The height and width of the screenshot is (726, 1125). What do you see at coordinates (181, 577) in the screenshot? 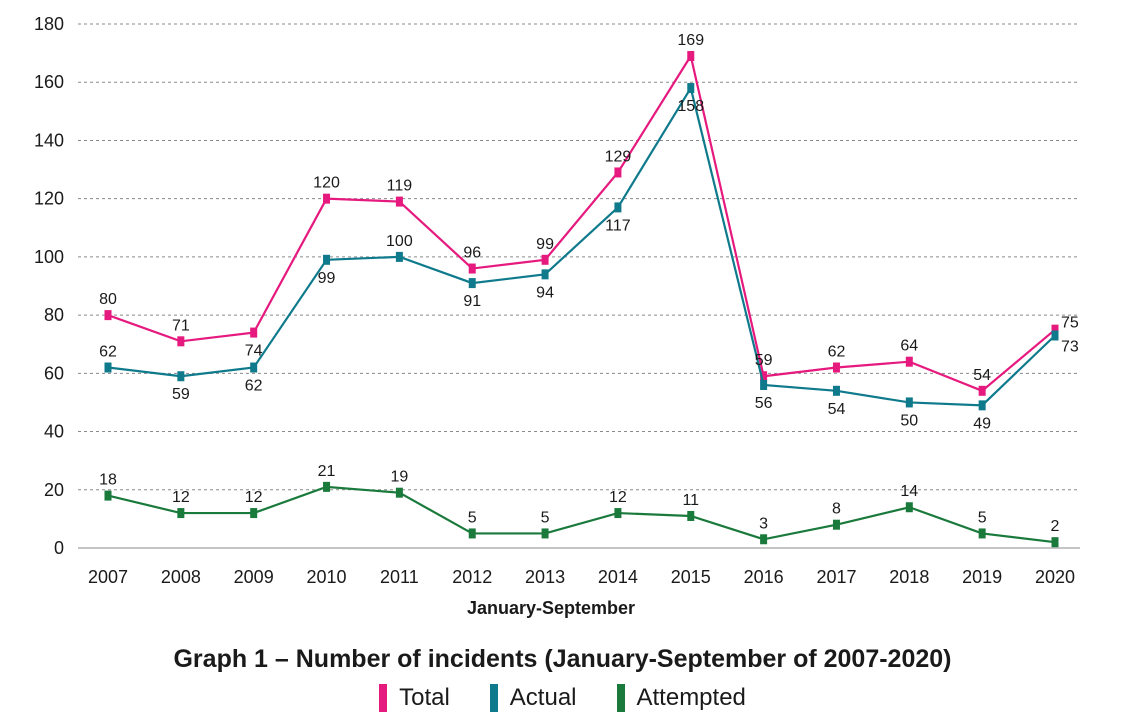
I see `x-tick-label: 2008` at bounding box center [181, 577].